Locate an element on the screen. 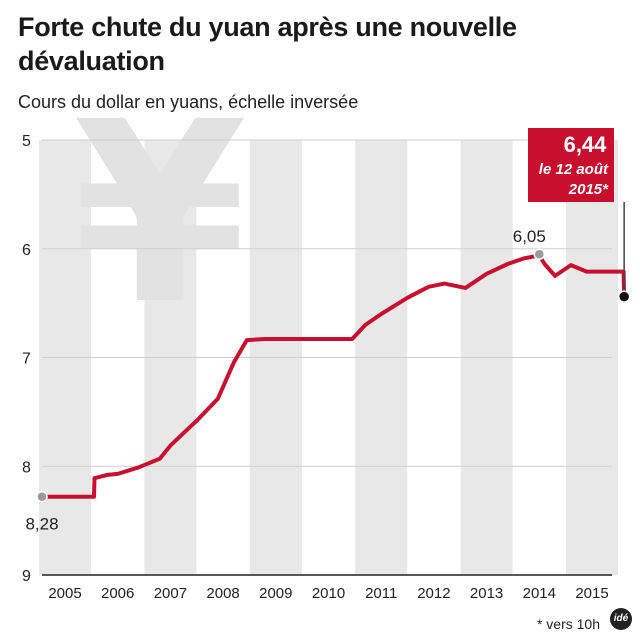 Image resolution: width=640 pixels, height=640 pixels. callout-box is located at coordinates (571, 165).